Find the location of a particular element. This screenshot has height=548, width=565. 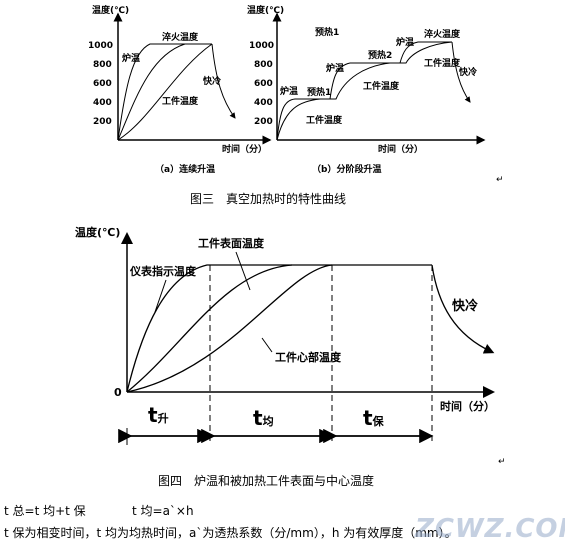

label-core: 工件心部温度 is located at coordinates (308, 357).